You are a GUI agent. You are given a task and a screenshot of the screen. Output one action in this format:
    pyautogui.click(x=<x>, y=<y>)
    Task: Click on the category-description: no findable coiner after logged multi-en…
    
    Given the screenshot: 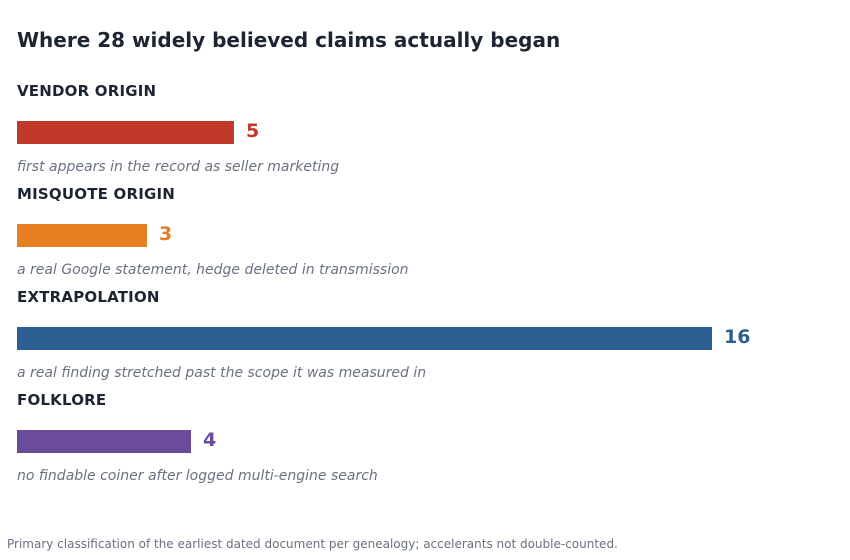 What is the action you would take?
    pyautogui.click(x=197, y=476)
    